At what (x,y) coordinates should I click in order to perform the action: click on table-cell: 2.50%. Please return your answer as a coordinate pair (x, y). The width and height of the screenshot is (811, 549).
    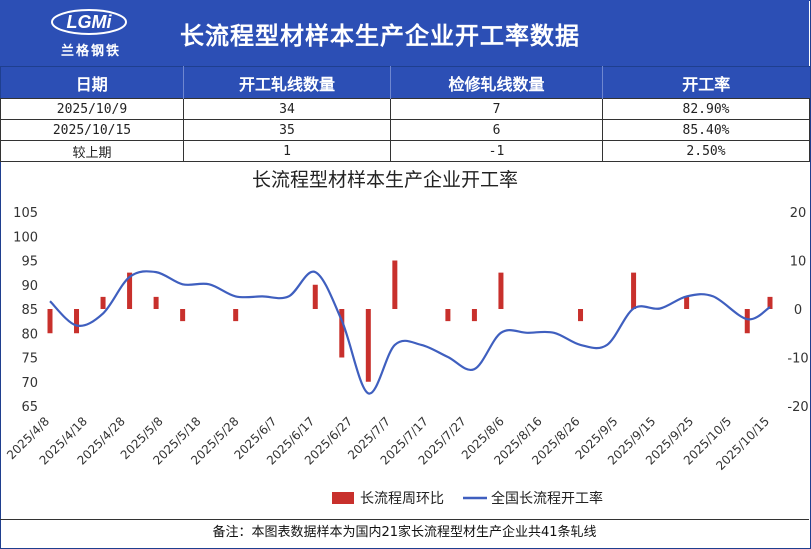
    Looking at the image, I should click on (706, 151).